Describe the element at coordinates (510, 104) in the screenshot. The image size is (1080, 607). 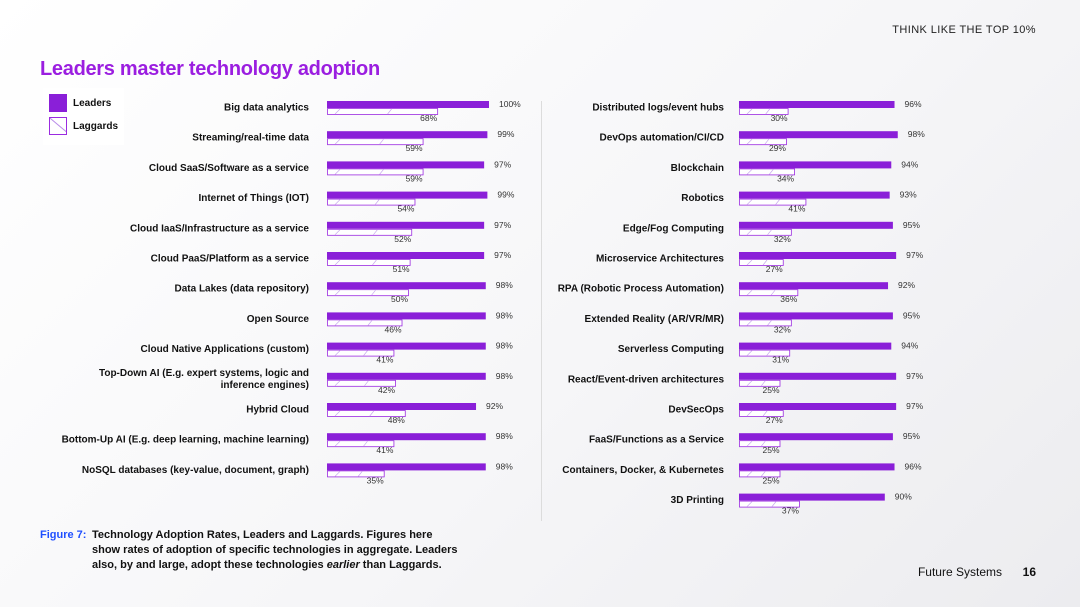
I see `leaders-value-label: 100%` at that location.